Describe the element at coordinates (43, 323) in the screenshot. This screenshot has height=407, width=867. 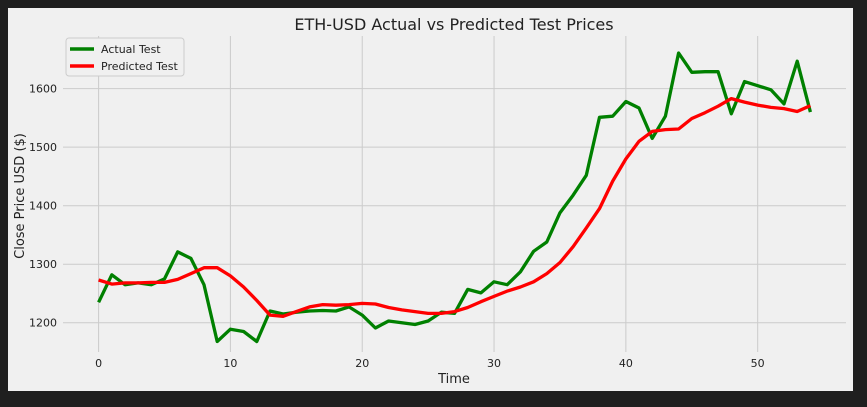
I see `y-tick-label: 1200` at that location.